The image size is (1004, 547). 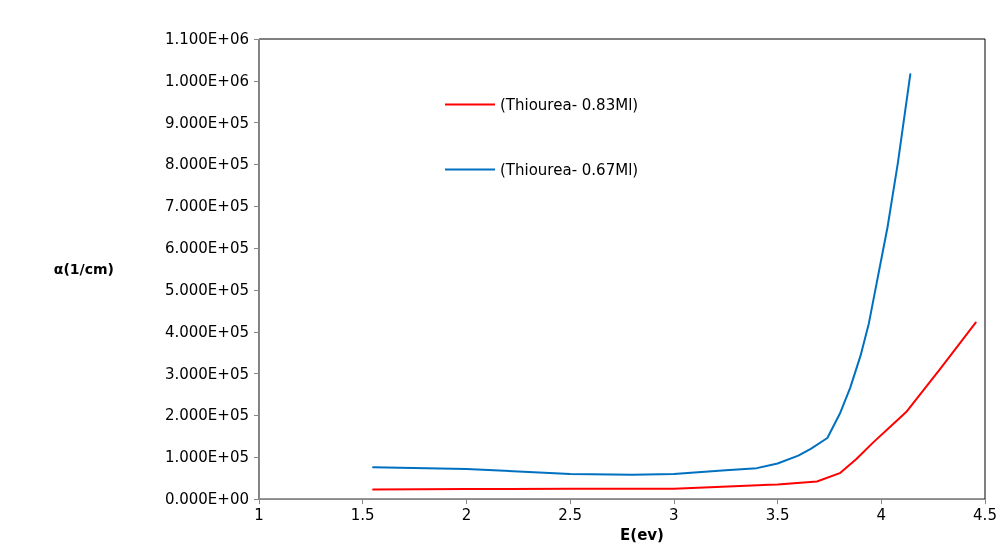 I want to click on x-tick-label: 2, so click(x=466, y=514).